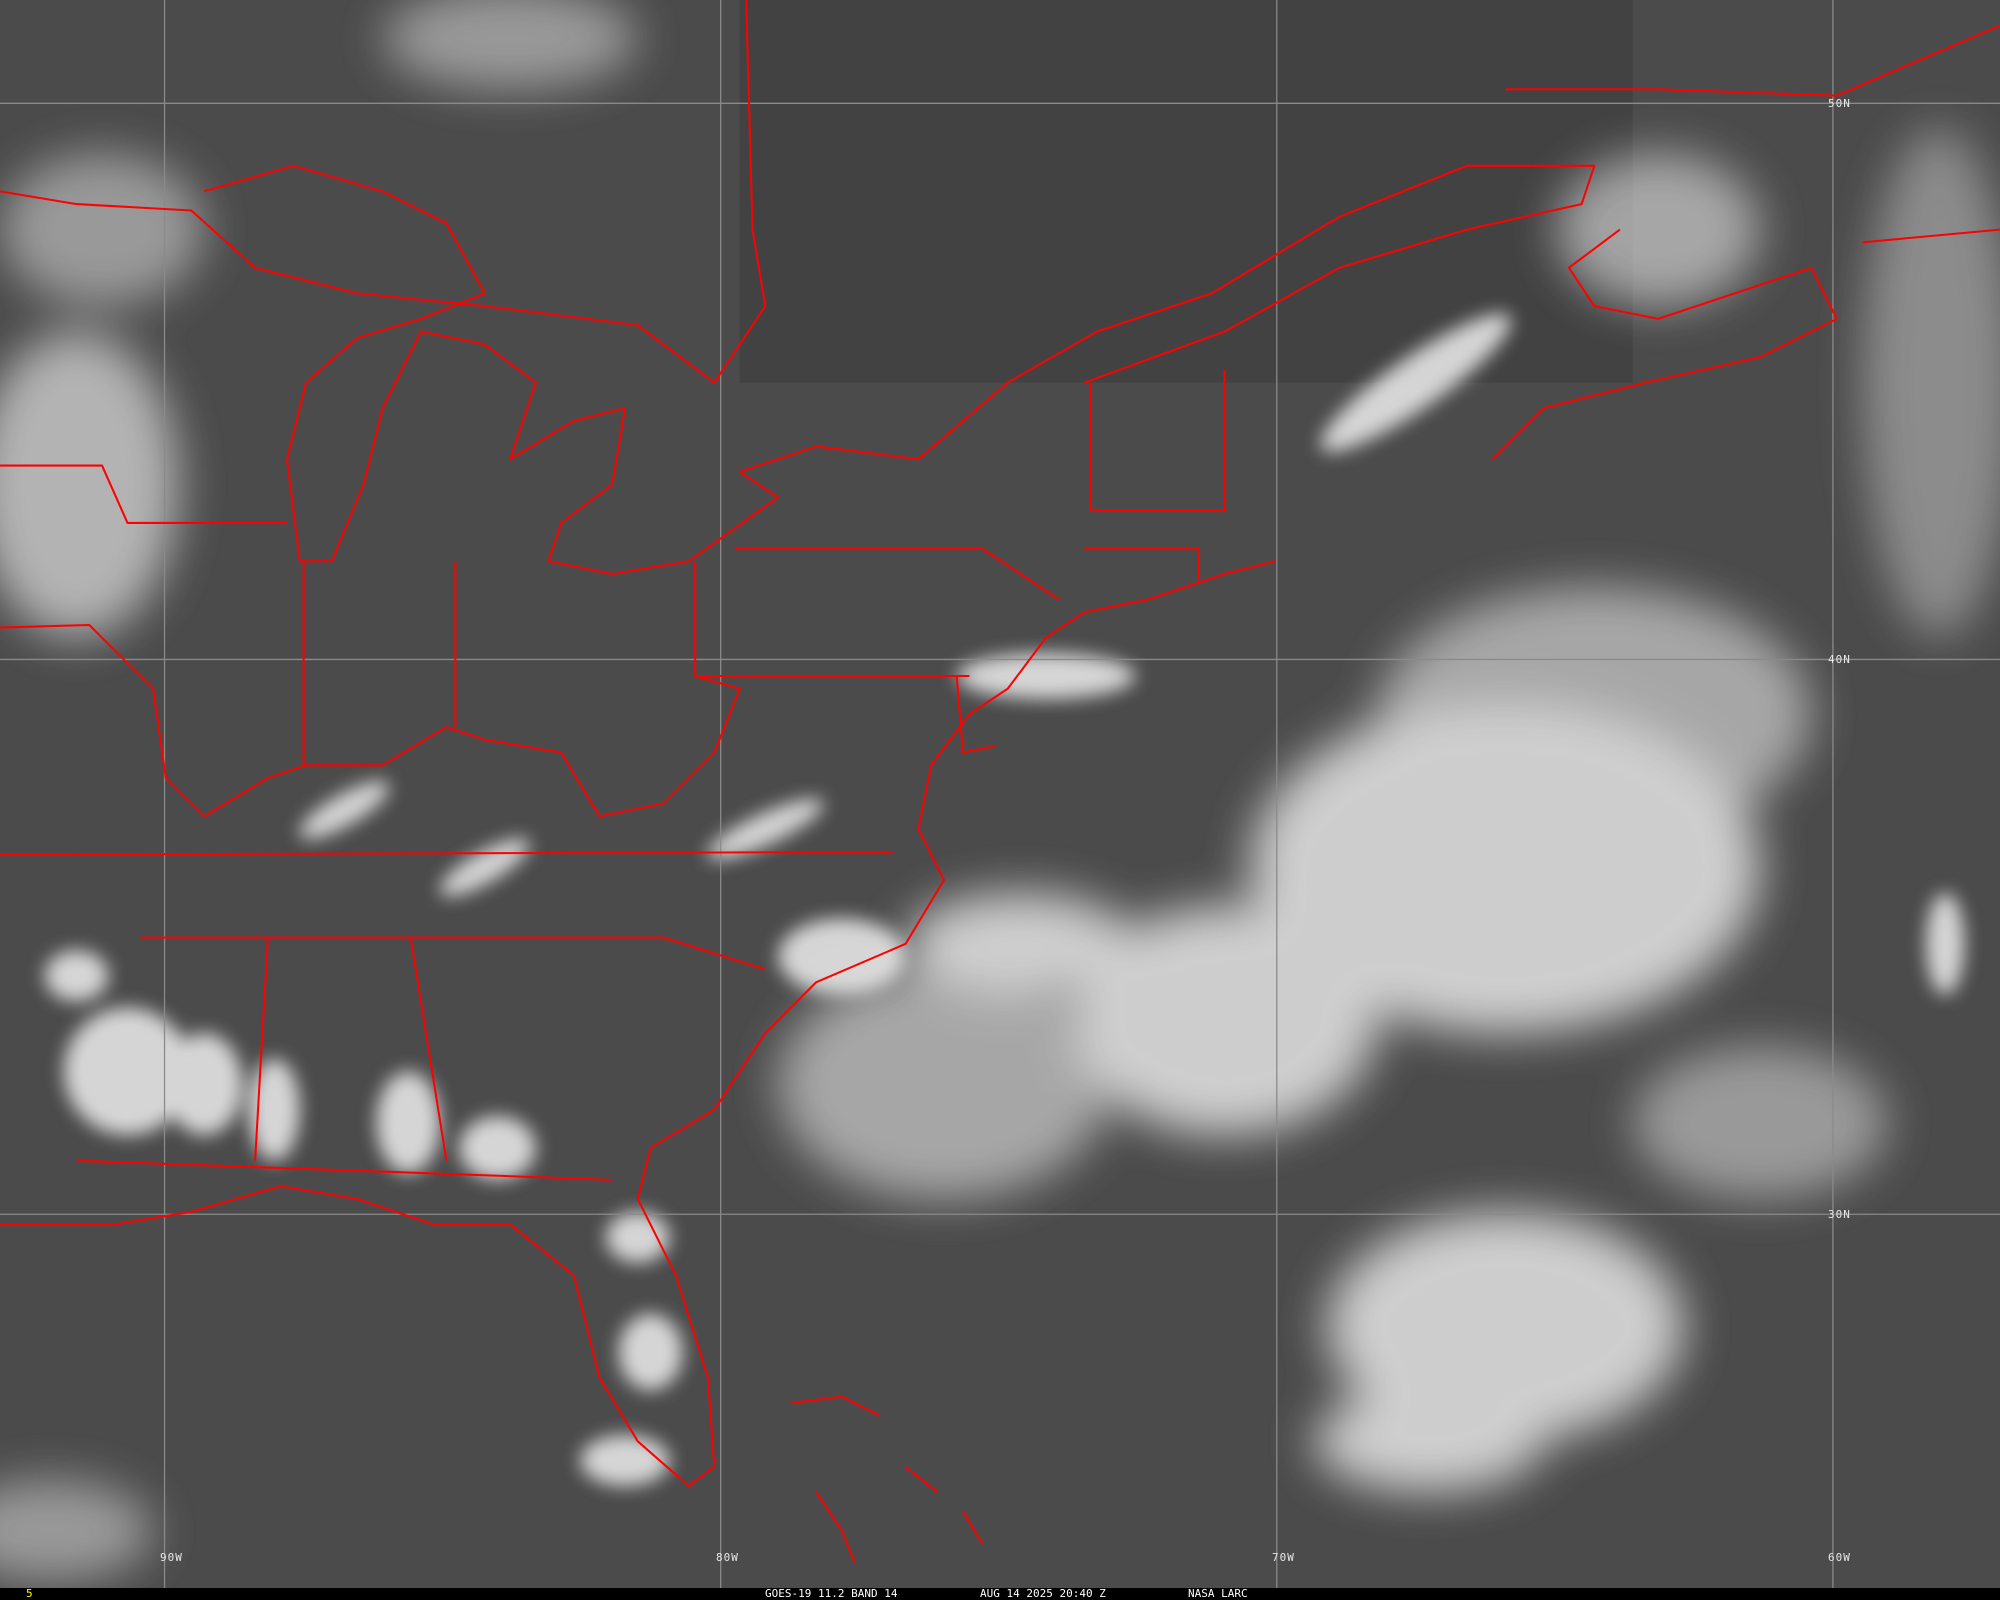 This screenshot has width=2000, height=1600. I want to click on latitude-label-50n: 50N, so click(1839, 103).